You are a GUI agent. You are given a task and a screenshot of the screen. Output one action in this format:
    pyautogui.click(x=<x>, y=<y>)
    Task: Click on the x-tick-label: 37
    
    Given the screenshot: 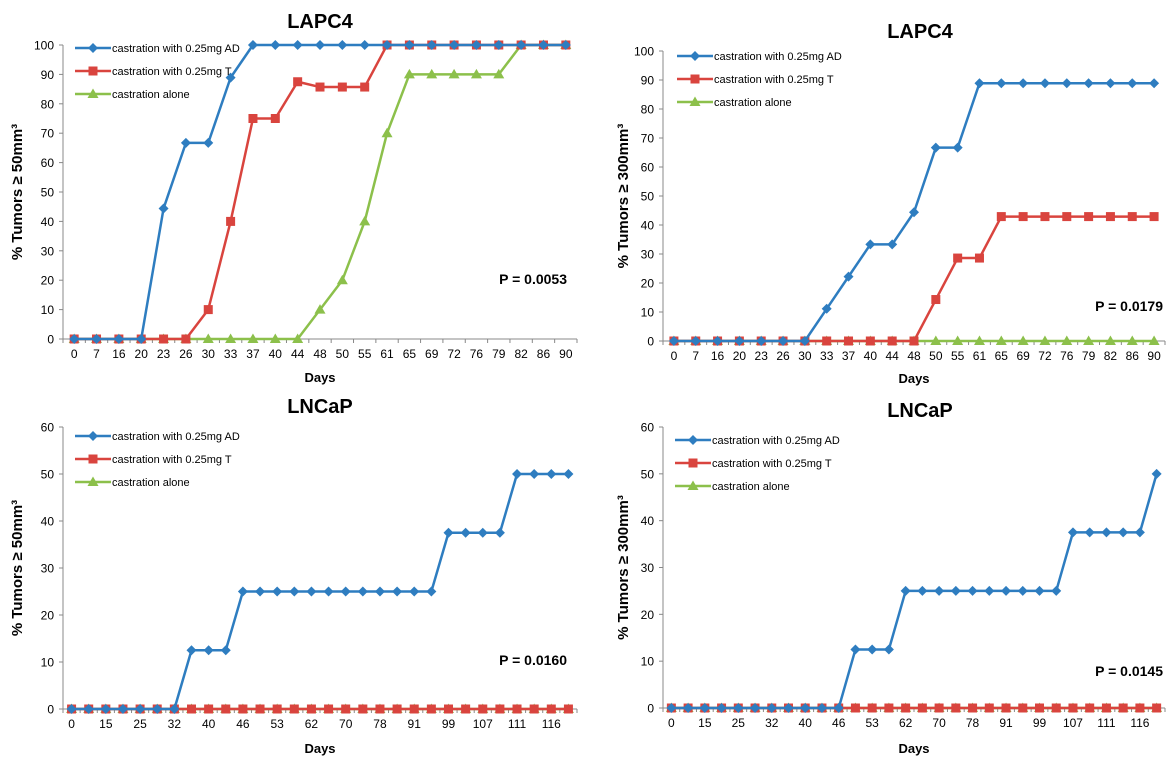 What is the action you would take?
    pyautogui.click(x=253, y=354)
    